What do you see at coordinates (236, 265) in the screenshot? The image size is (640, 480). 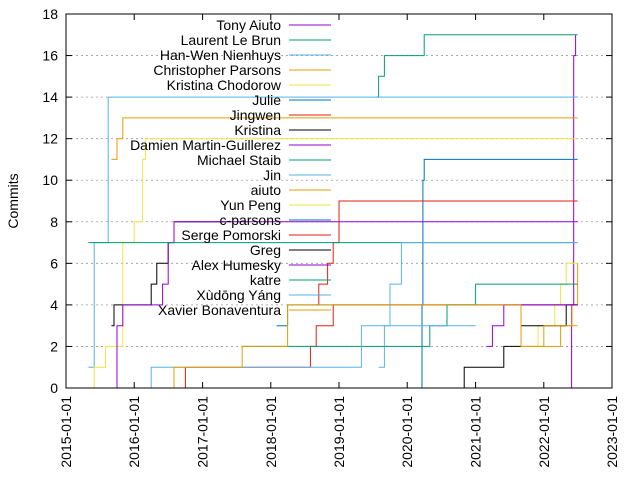 I see `legend-label: Alex Humesky` at bounding box center [236, 265].